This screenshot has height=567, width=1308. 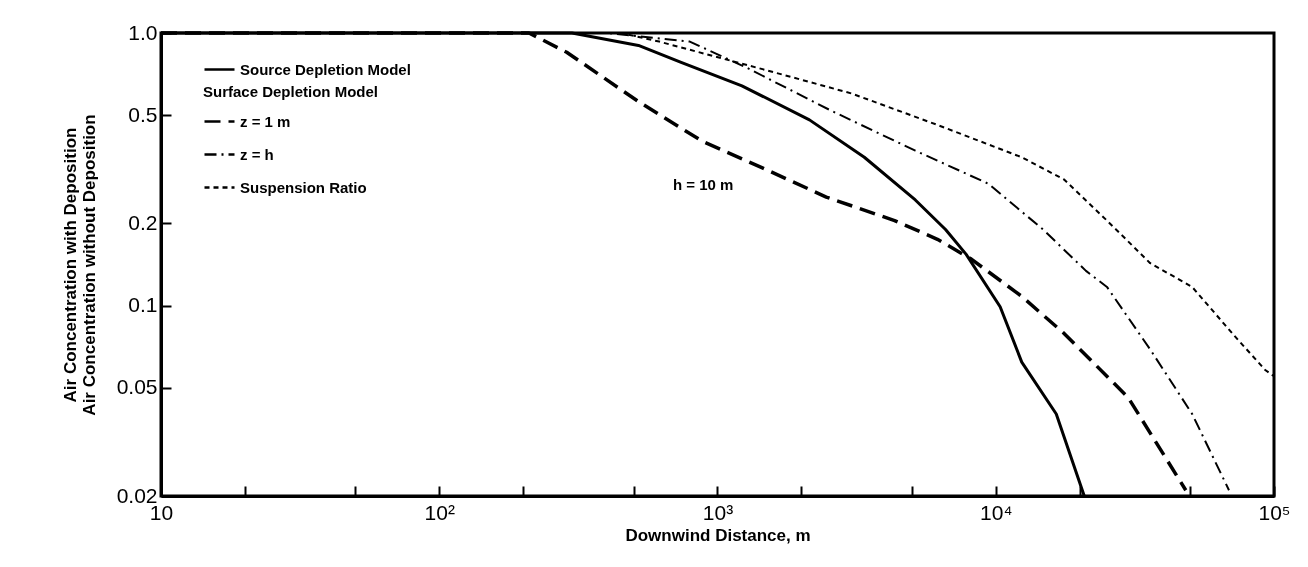 I want to click on x-tick-label: 10², so click(x=439, y=512).